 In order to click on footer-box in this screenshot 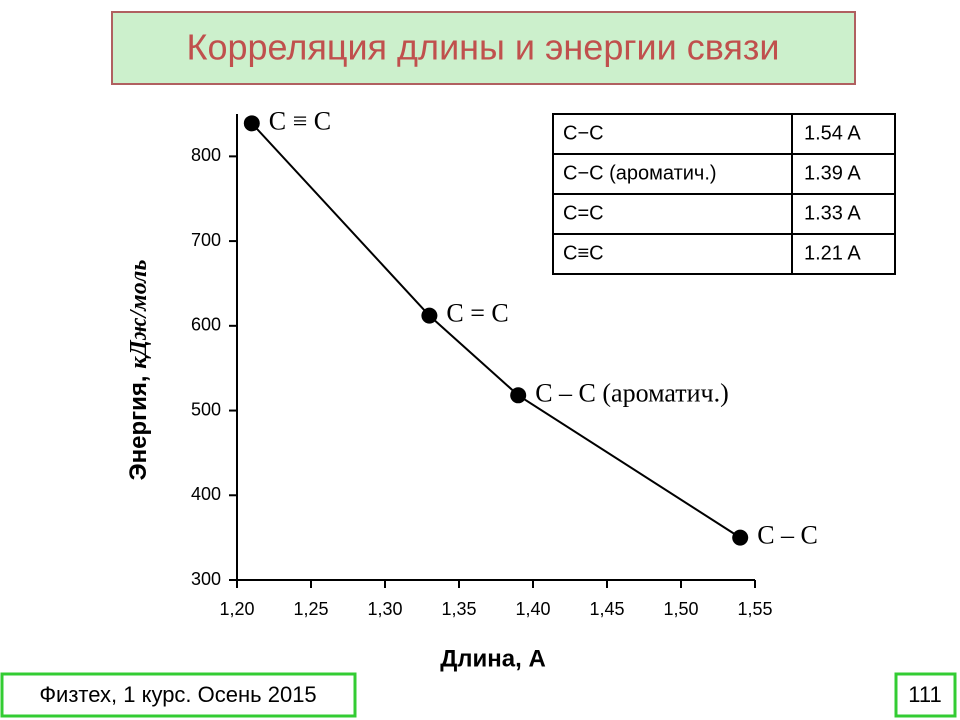, I will do `click(178, 695)`.